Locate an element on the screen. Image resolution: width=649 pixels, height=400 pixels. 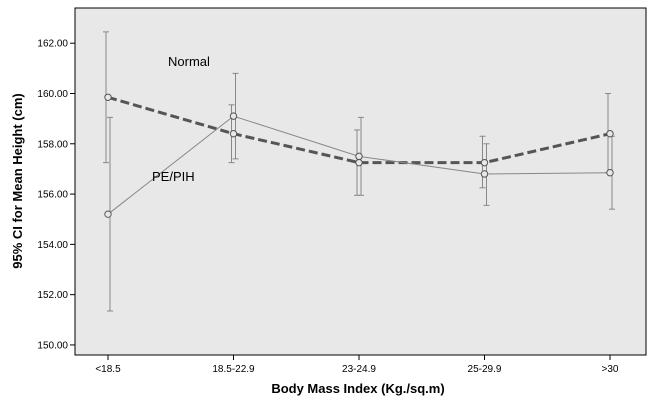
x-tick-label: 25-29.9 is located at coordinates (485, 369).